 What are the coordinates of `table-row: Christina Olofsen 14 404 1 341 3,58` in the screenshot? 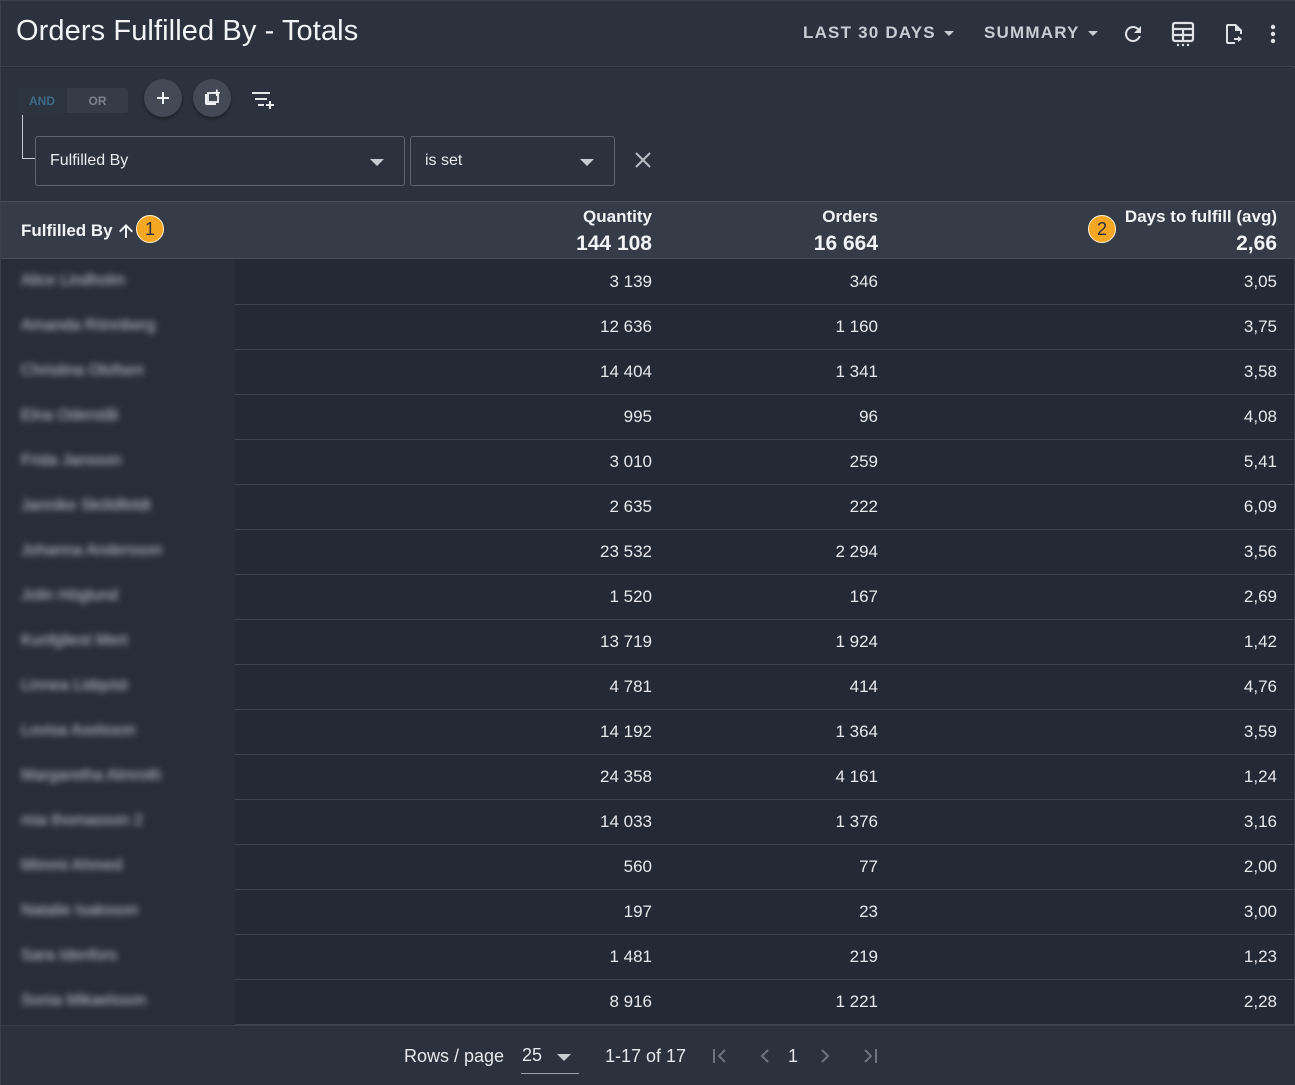 It's located at (648, 372).